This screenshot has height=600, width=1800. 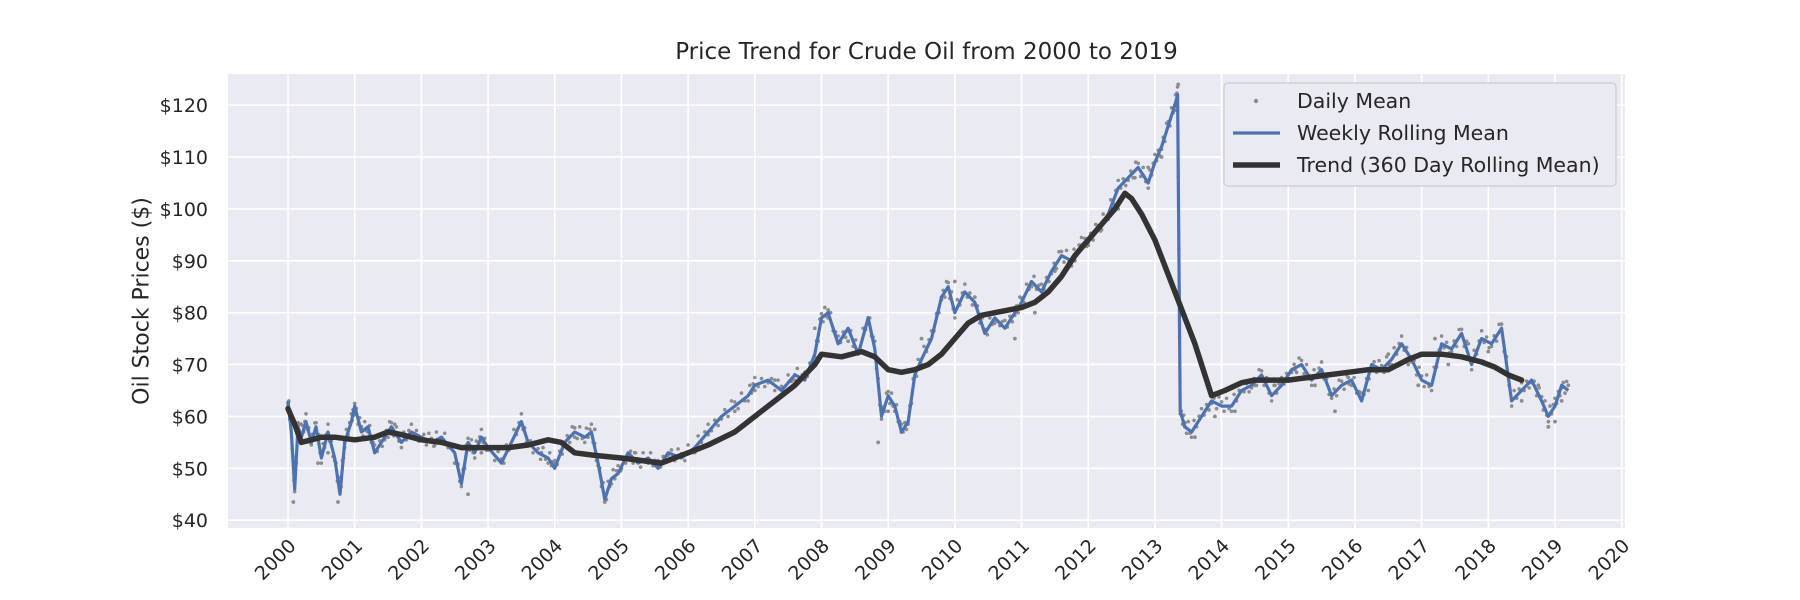 I want to click on x-tick-label: 2001, so click(x=342, y=560).